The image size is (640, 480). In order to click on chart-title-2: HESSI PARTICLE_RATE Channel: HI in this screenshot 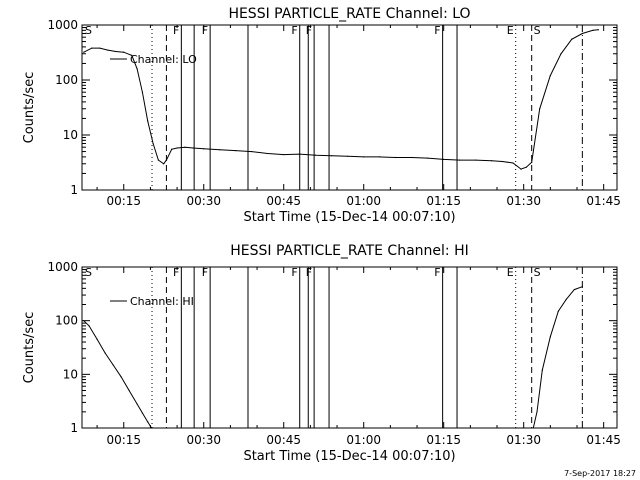, I will do `click(349, 251)`.